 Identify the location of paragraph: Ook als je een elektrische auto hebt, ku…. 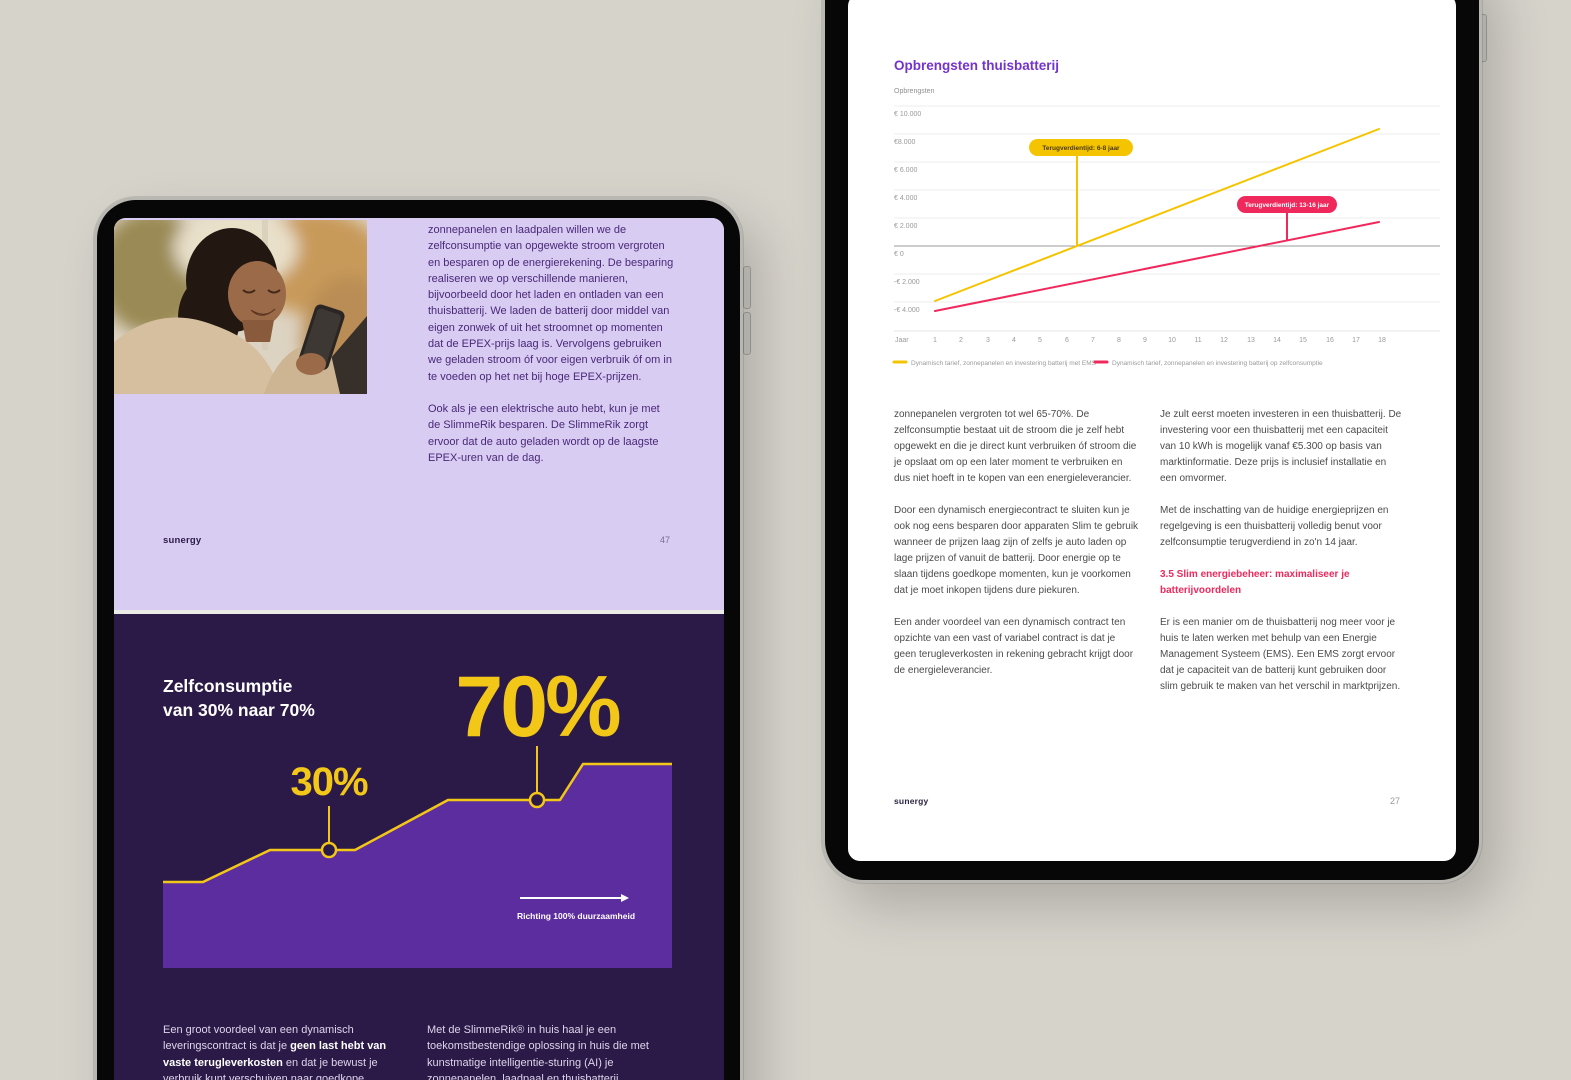
(544, 433).